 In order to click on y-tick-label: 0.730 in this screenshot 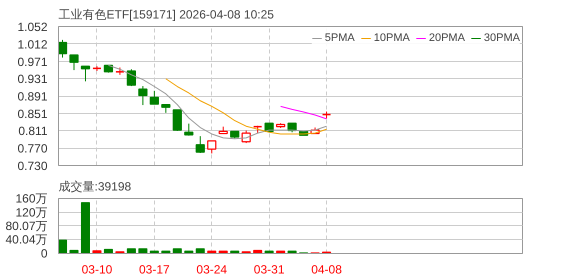, I will do `click(32, 166)`.